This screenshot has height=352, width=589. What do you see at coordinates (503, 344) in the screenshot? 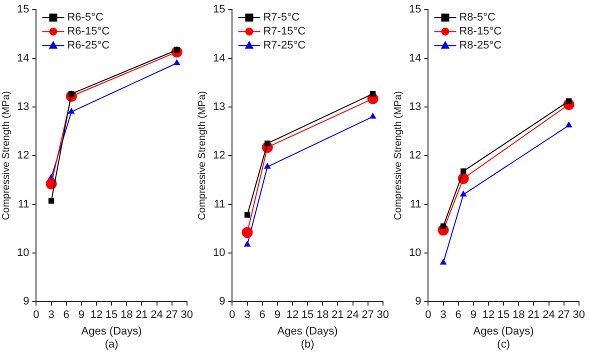
I see `text: (c)` at bounding box center [503, 344].